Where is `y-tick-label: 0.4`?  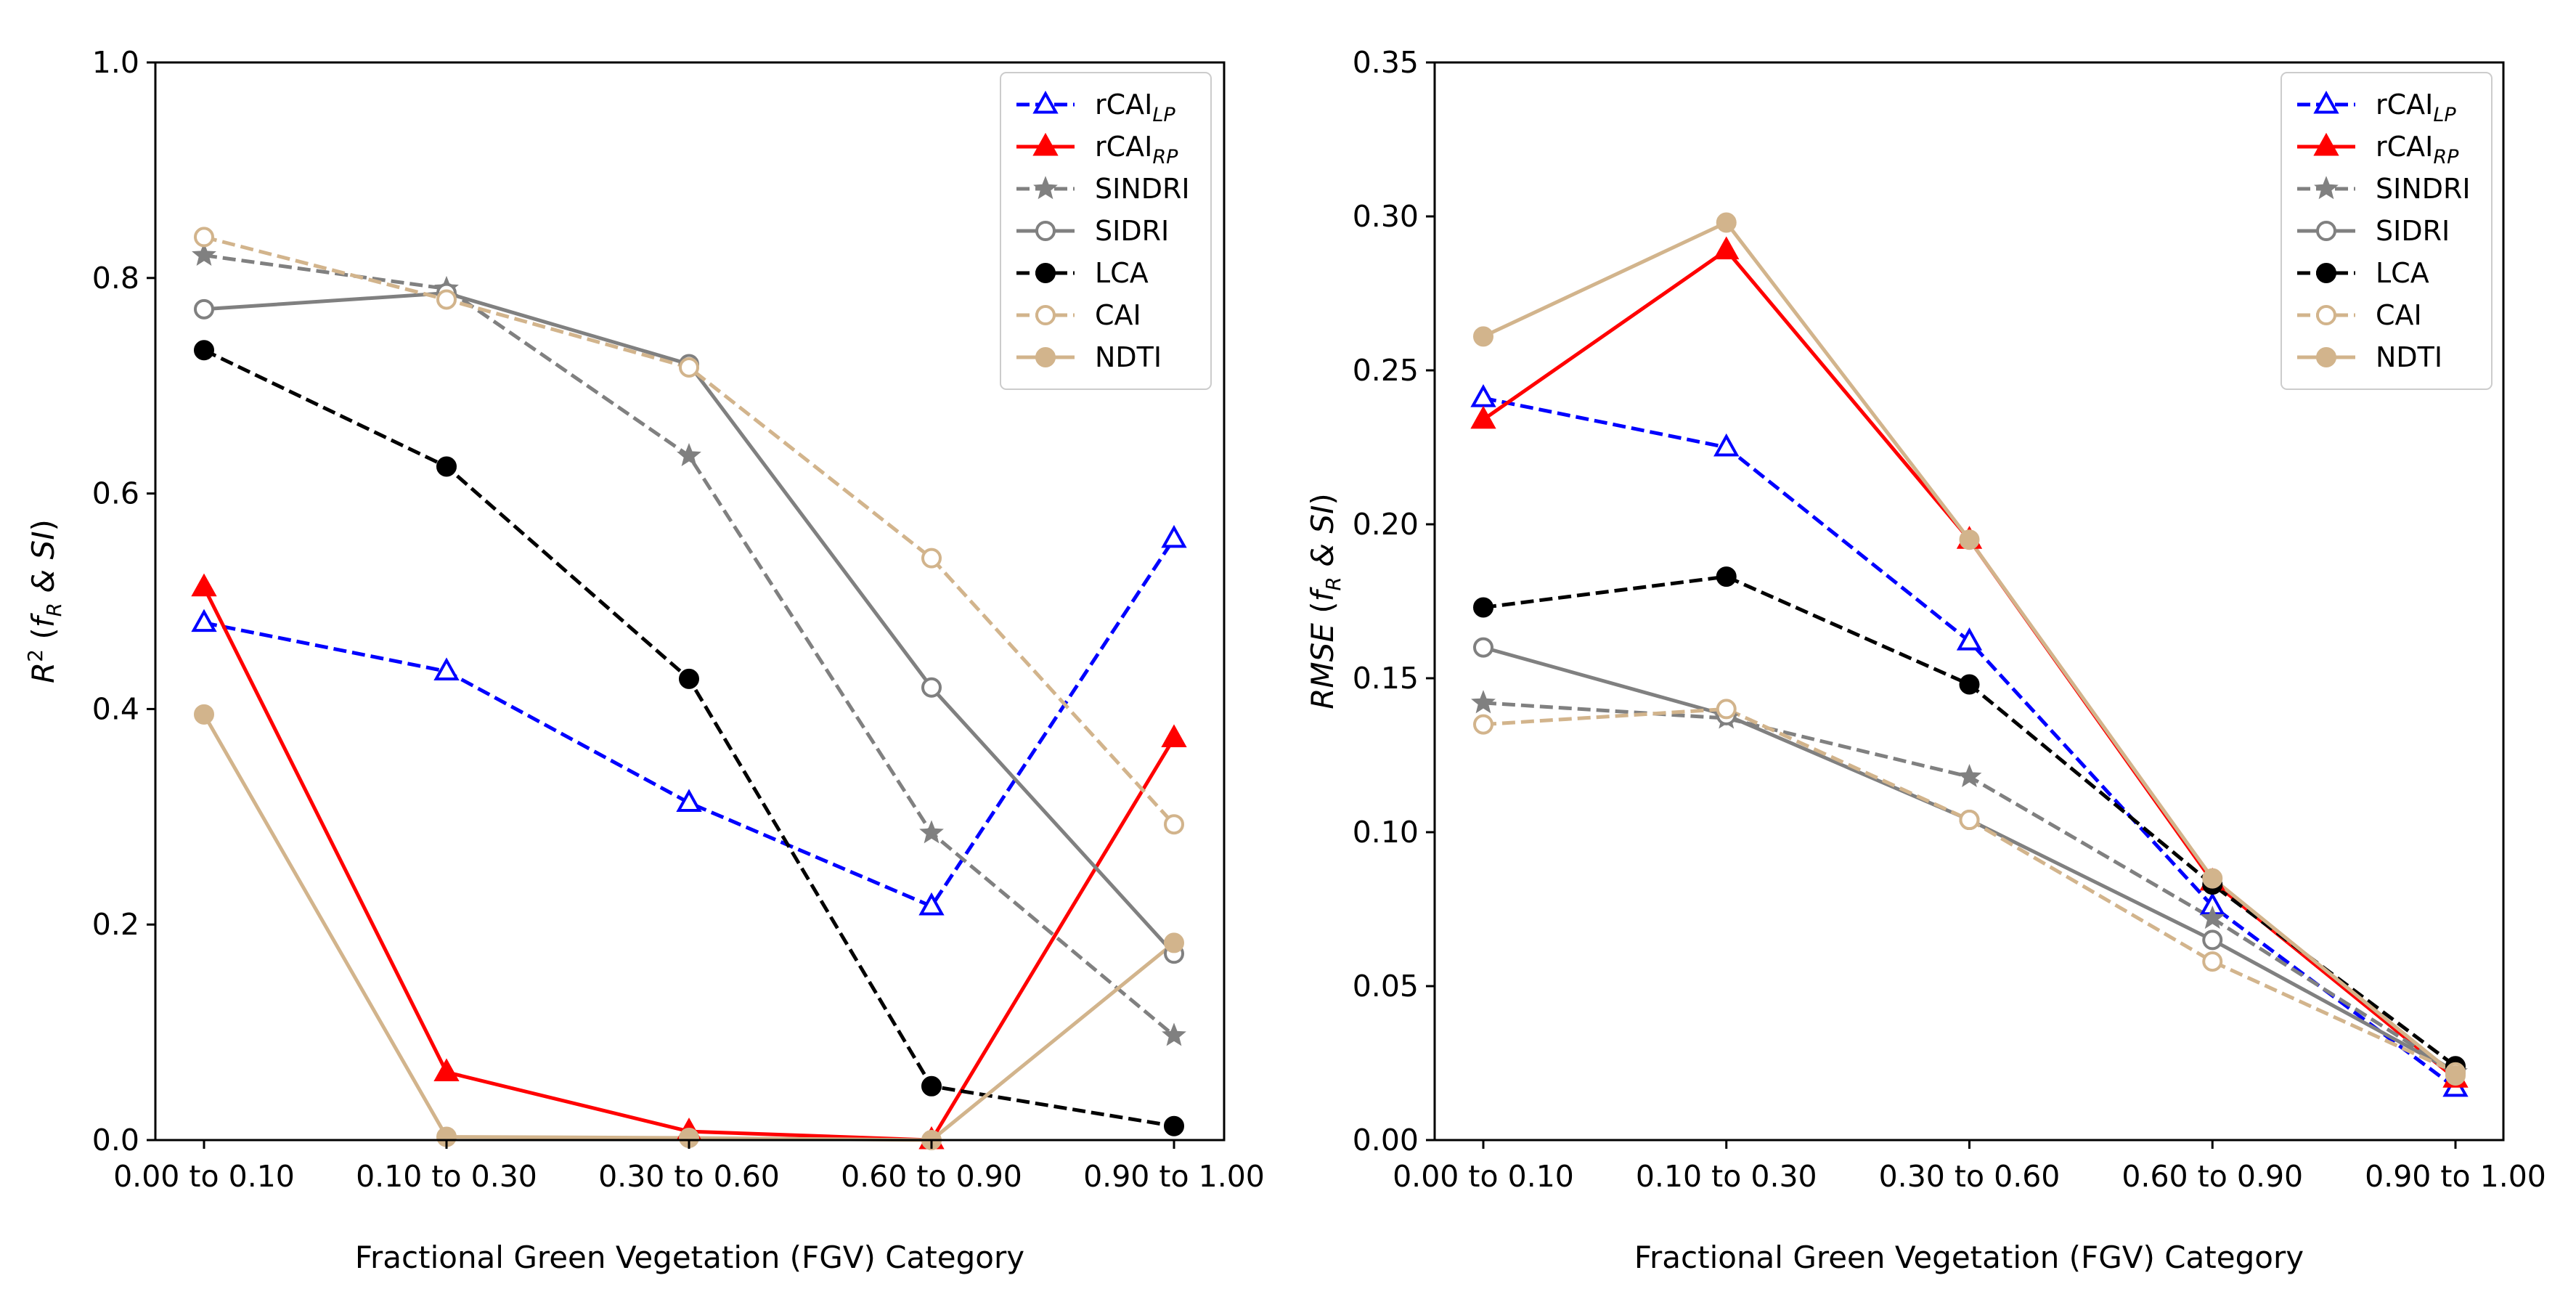 y-tick-label: 0.4 is located at coordinates (115, 708).